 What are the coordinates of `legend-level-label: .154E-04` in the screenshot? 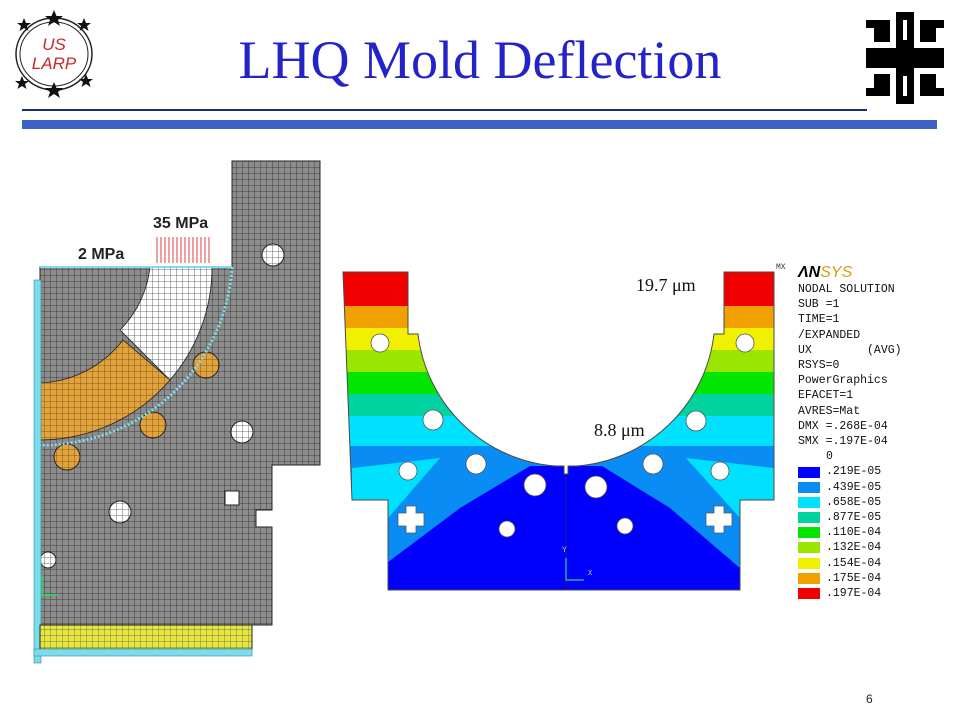 It's located at (854, 563).